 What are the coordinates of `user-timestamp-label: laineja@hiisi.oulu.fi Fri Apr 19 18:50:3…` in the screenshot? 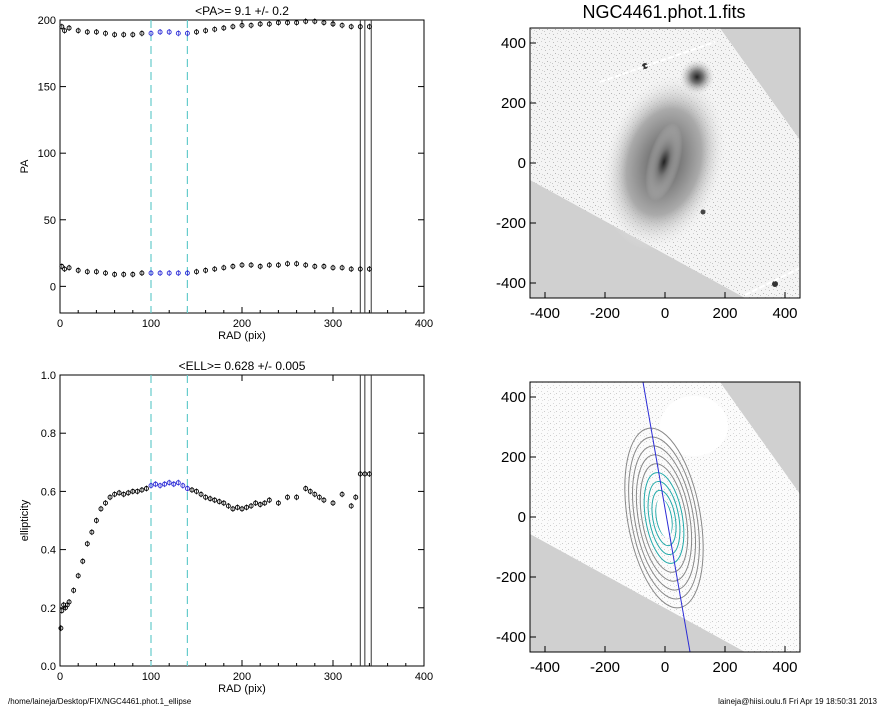 It's located at (797, 701).